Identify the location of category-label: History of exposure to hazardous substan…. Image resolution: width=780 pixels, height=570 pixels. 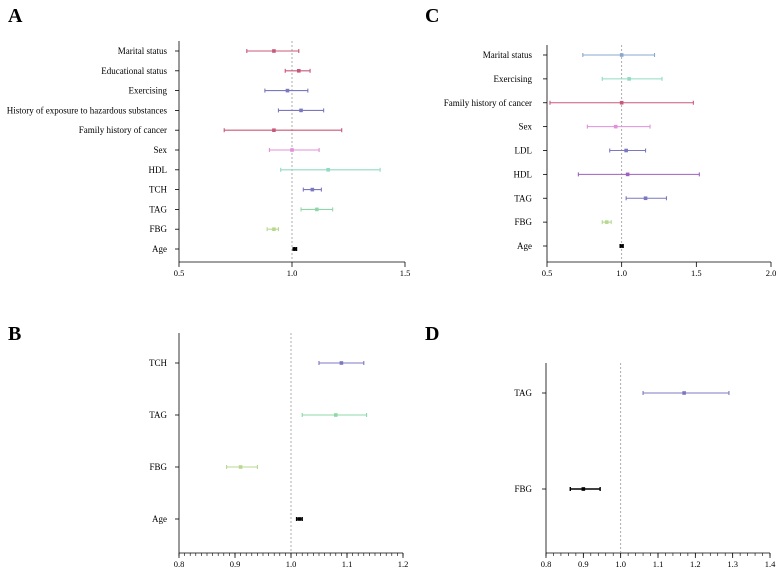
(87, 110).